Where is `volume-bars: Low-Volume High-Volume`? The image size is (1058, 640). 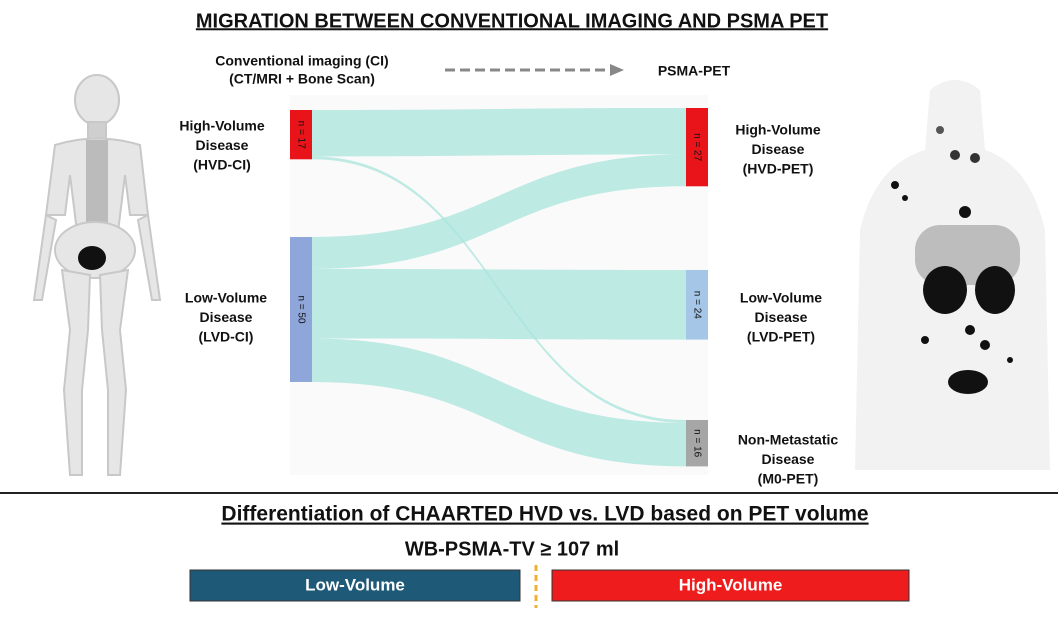 volume-bars: Low-Volume High-Volume is located at coordinates (549, 585).